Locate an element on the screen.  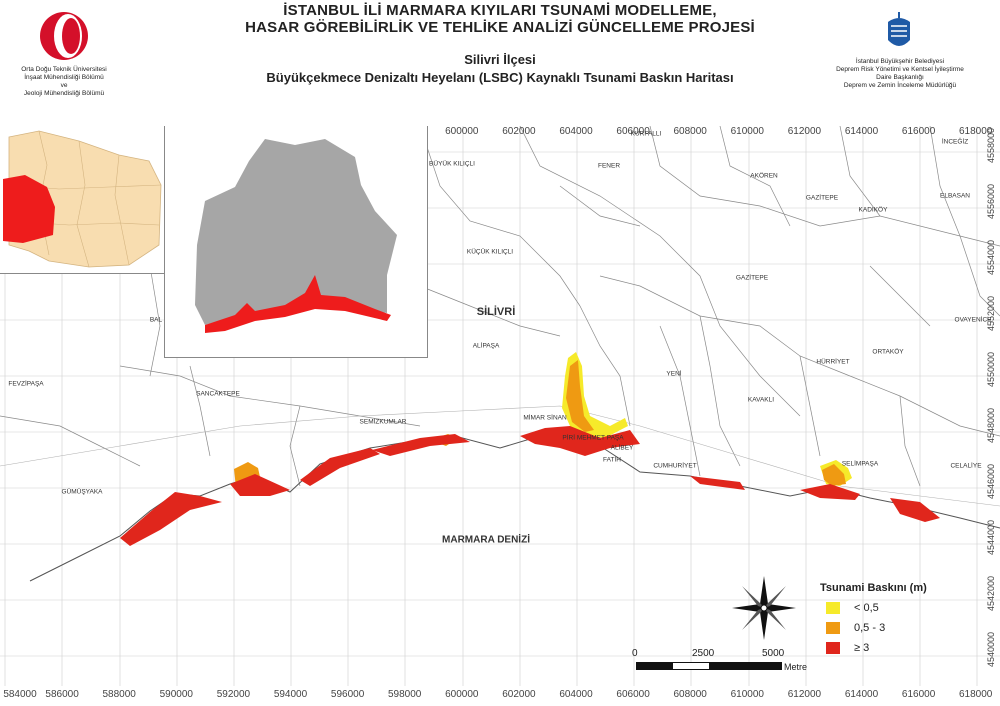
scale-label-5000: 5000 is located at coordinates (773, 653).